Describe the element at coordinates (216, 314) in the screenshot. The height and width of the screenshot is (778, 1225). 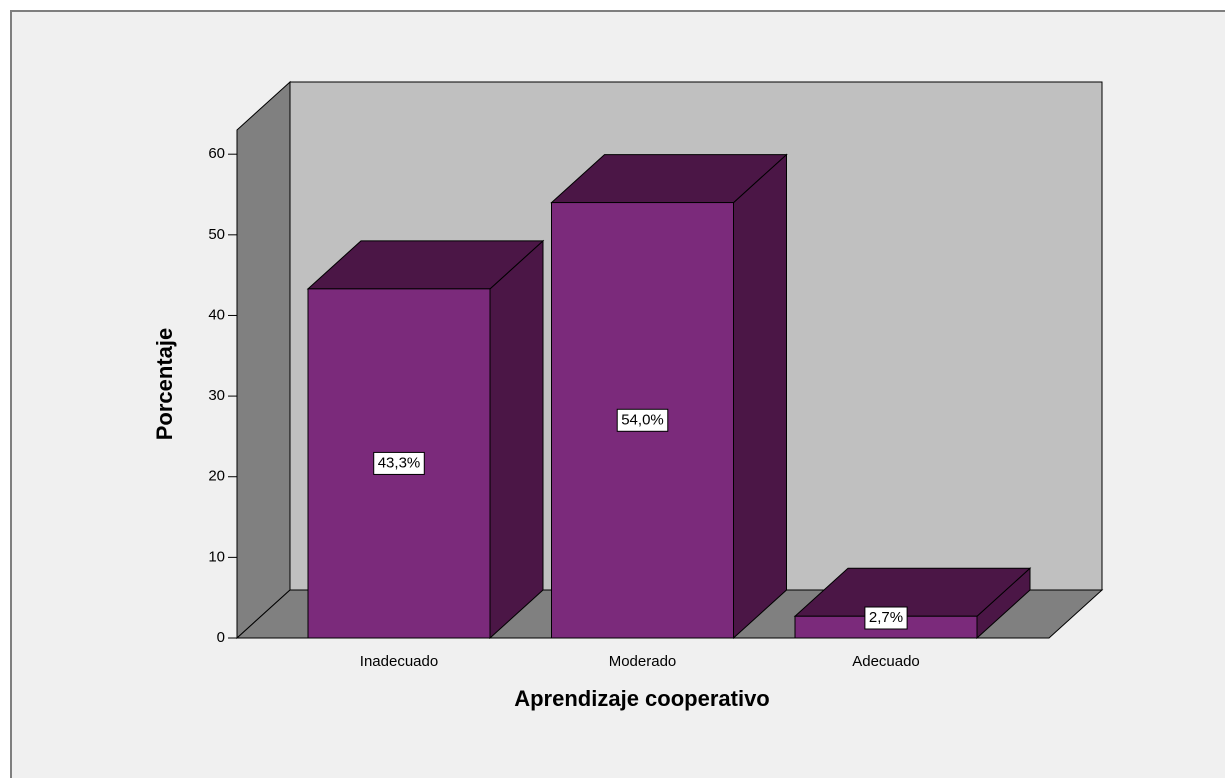
I see `y-tick-label: 40` at that location.